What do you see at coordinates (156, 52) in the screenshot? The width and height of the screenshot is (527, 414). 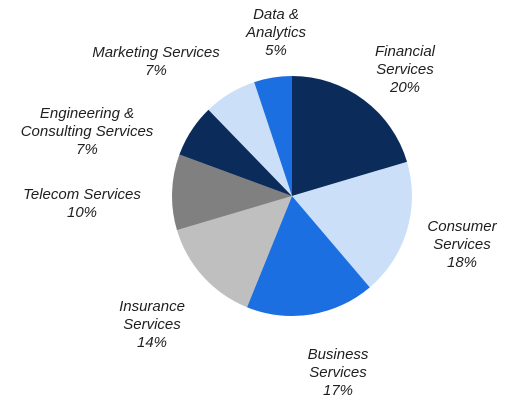 I see `category-label: Marketing Services` at bounding box center [156, 52].